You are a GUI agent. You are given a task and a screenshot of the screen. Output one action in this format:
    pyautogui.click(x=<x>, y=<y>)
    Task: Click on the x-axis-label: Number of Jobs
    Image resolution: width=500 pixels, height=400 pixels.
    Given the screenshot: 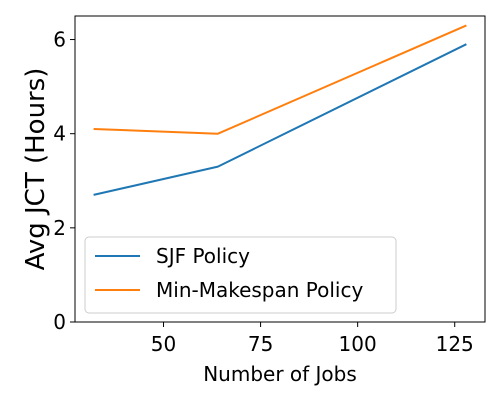 What is the action you would take?
    pyautogui.click(x=280, y=374)
    